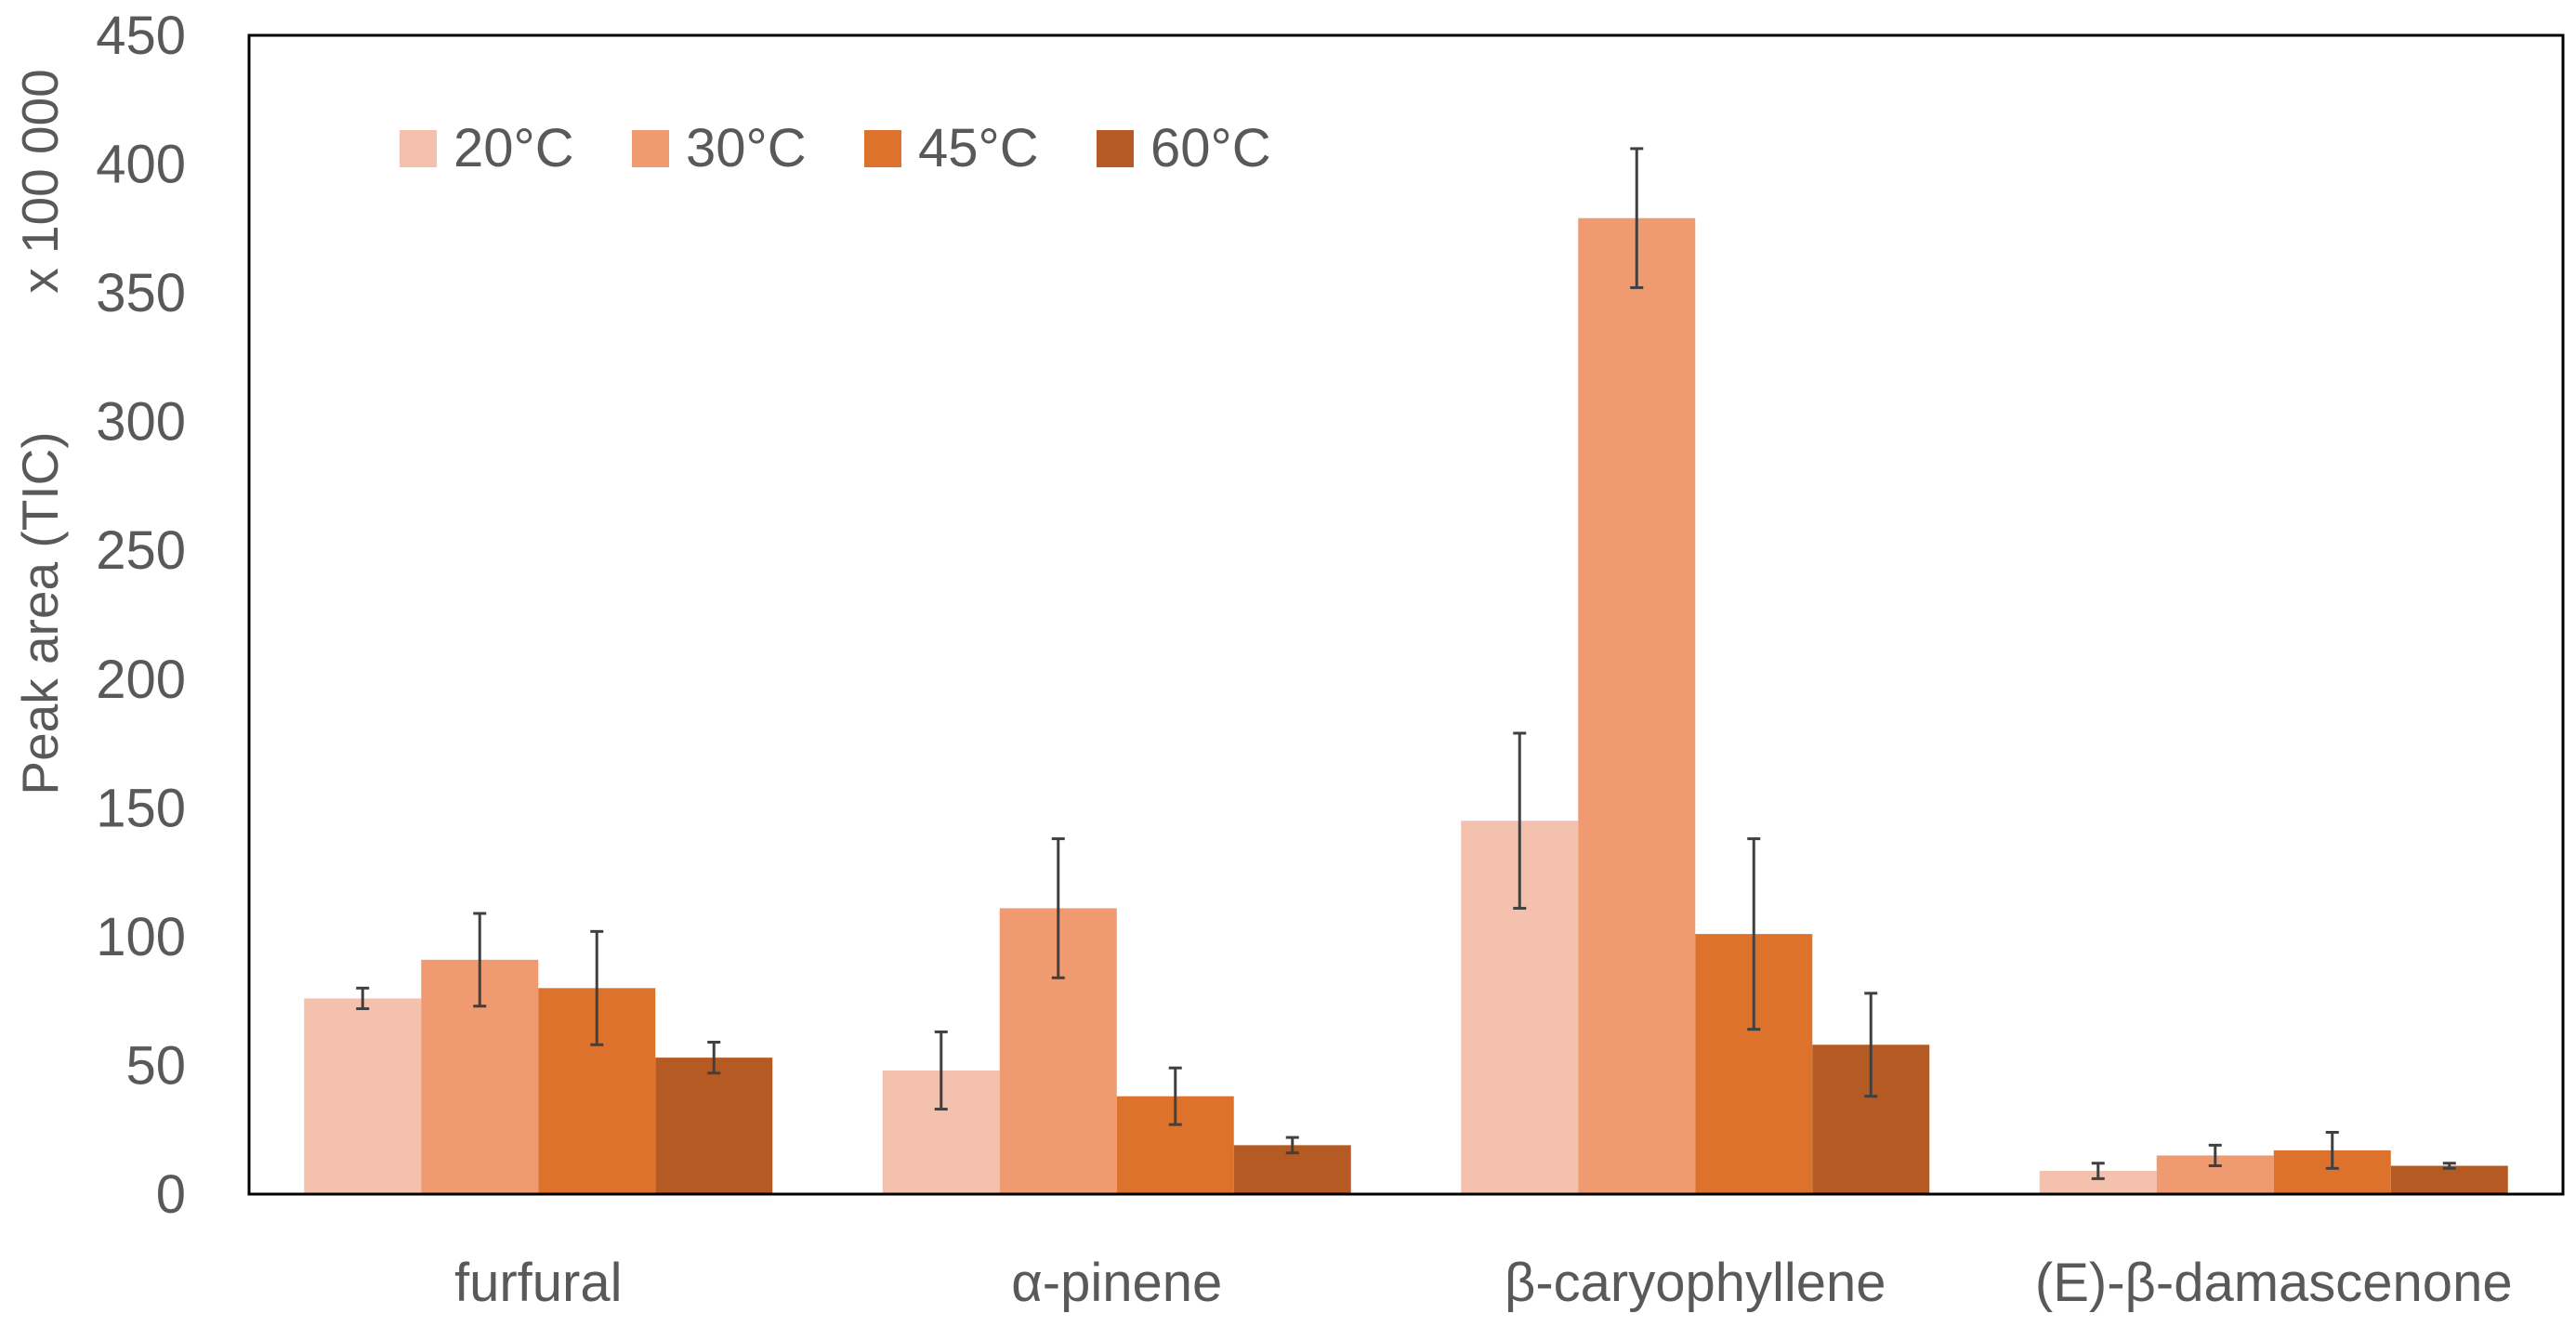  What do you see at coordinates (978, 148) in the screenshot?
I see `legend-label: 45°C` at bounding box center [978, 148].